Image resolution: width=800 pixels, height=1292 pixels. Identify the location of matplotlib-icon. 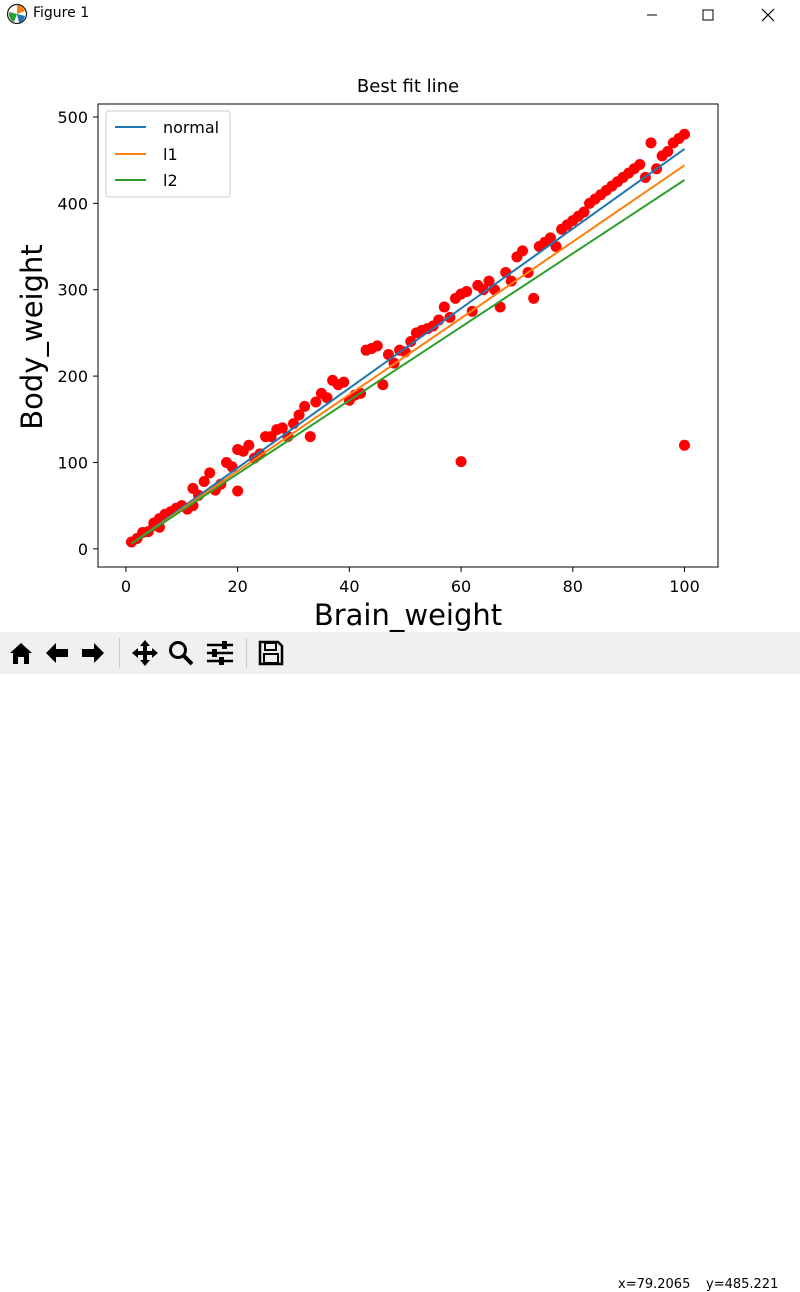
(17, 14).